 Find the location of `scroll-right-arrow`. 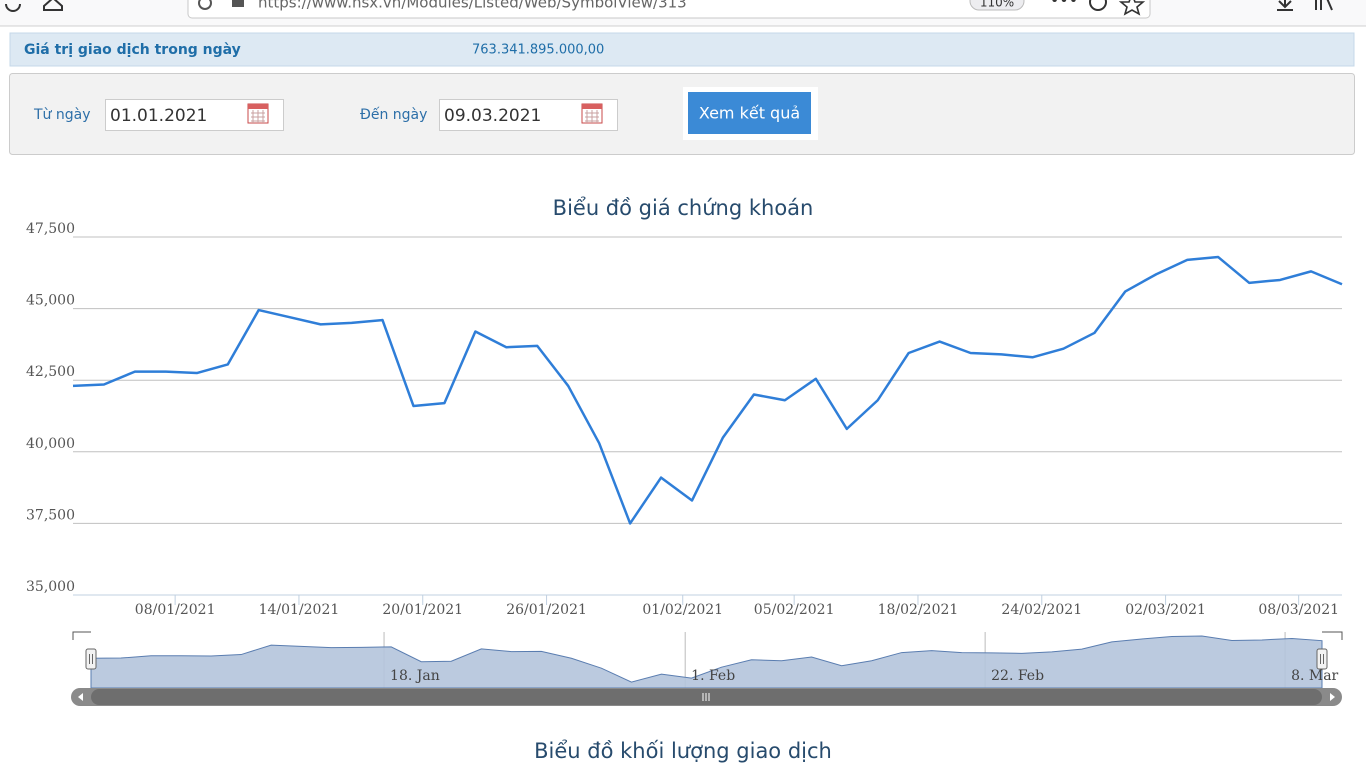

scroll-right-arrow is located at coordinates (1332, 697).